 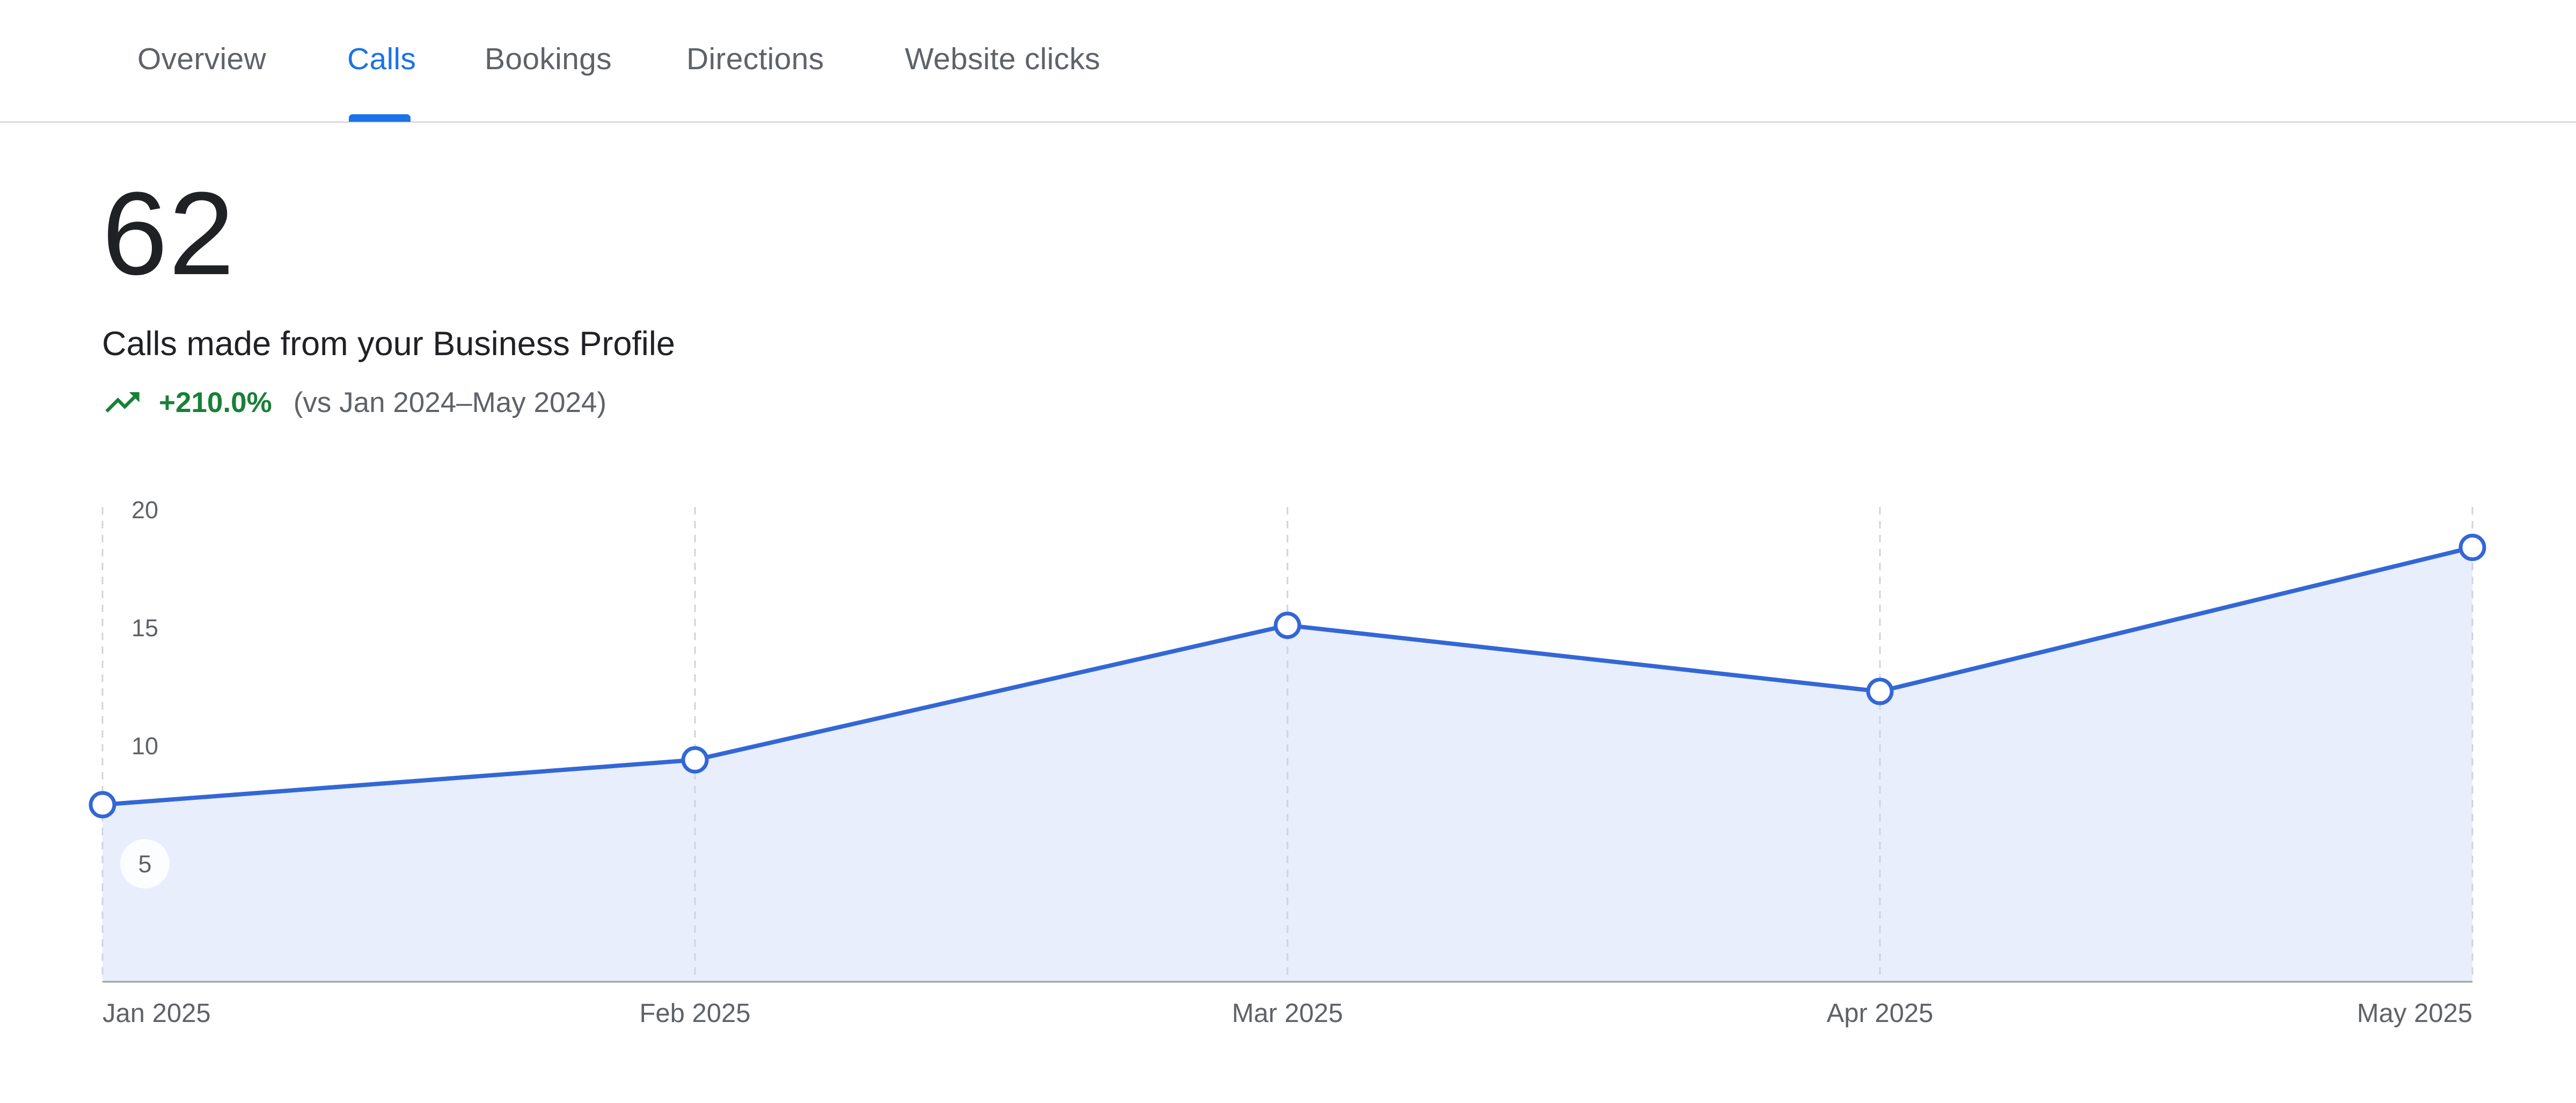 I want to click on change-percent: +210.0%, so click(x=215, y=402).